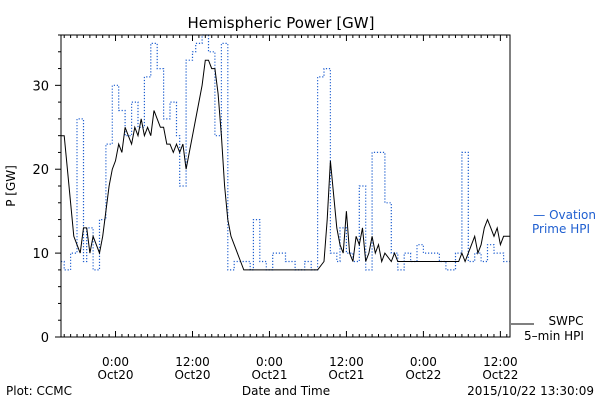  Describe the element at coordinates (554, 336) in the screenshot. I see `legend-swpc-line2: 5–min HPI` at that location.